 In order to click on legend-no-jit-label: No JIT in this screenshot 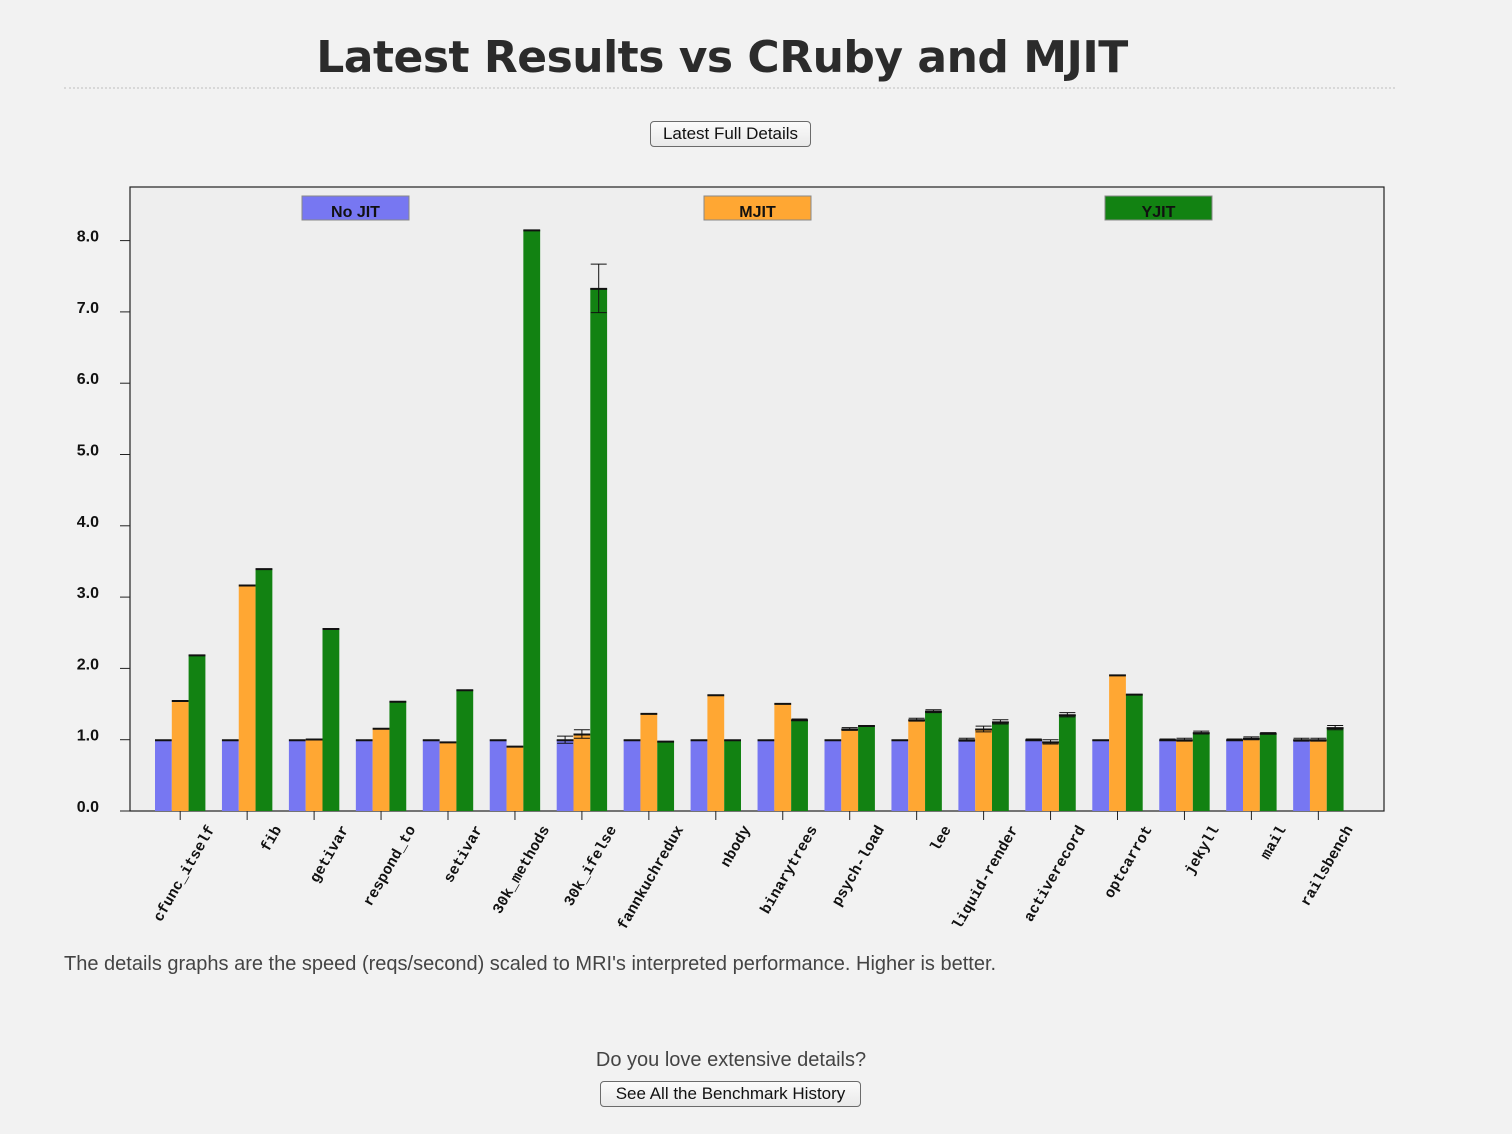, I will do `click(355, 212)`.